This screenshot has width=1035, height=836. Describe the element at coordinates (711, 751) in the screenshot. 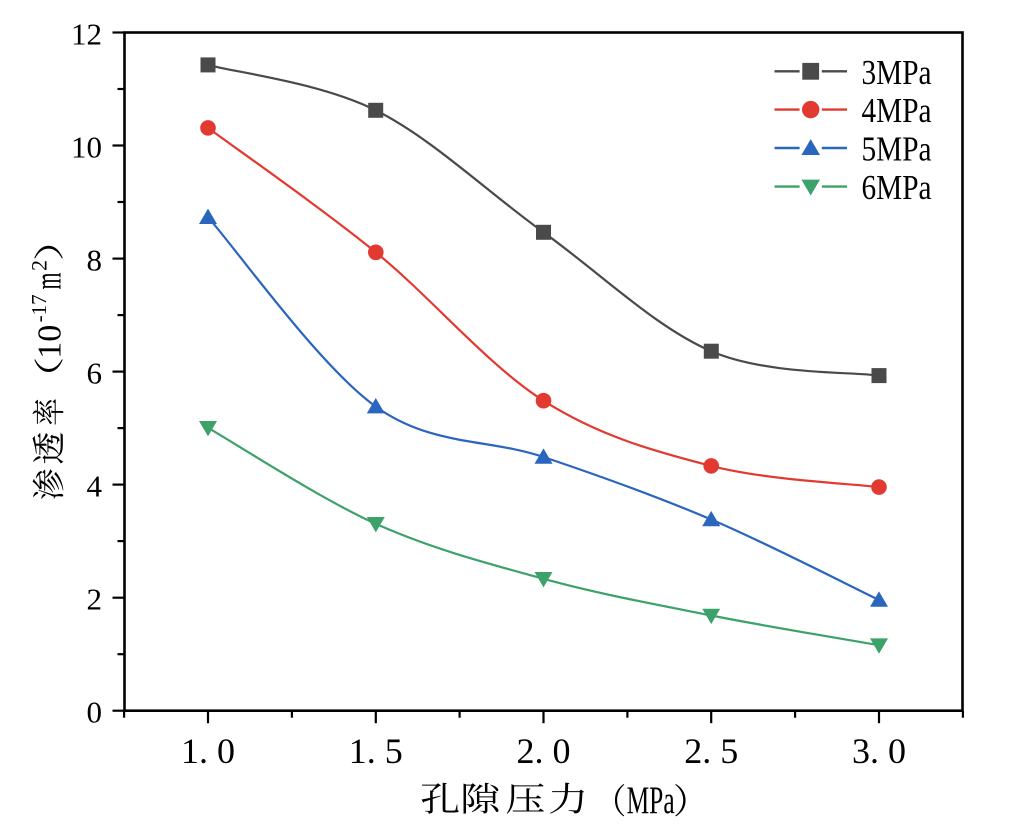

I see `svg-text: 2. 5` at that location.